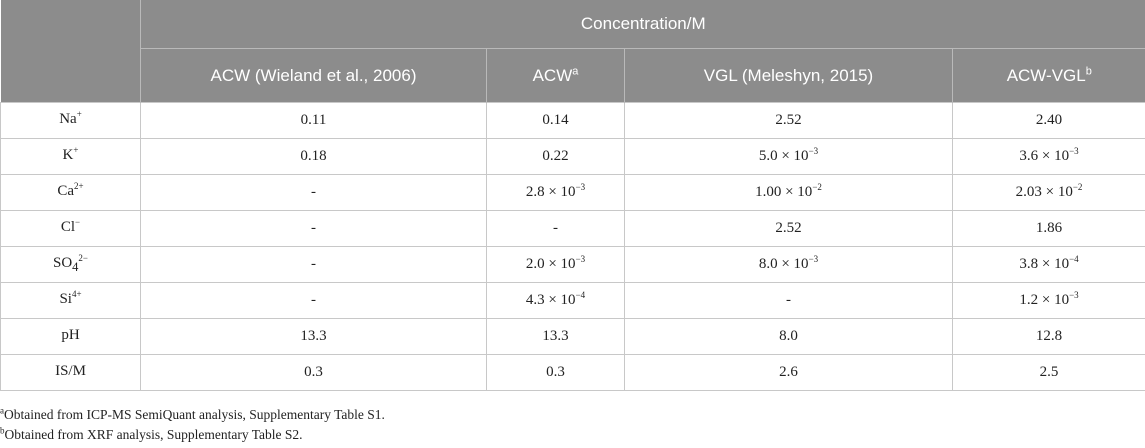  What do you see at coordinates (784, 192) in the screenshot?
I see `cell-value: 1.00 × 10` at bounding box center [784, 192].